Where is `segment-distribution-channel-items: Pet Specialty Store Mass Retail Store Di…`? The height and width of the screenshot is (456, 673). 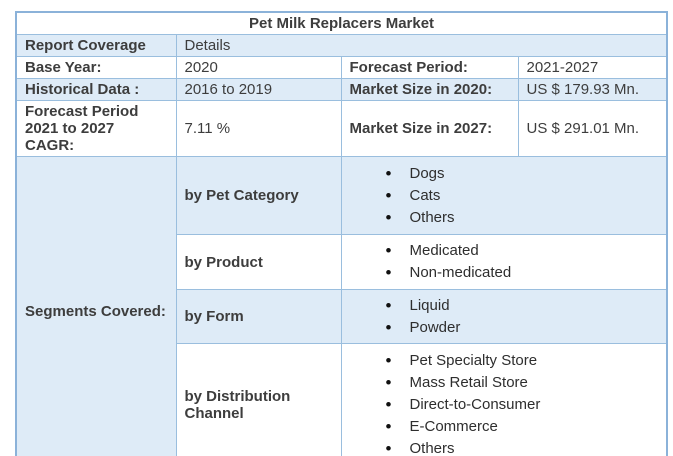 segment-distribution-channel-items: Pet Specialty Store Mass Retail Store Di… is located at coordinates (504, 399).